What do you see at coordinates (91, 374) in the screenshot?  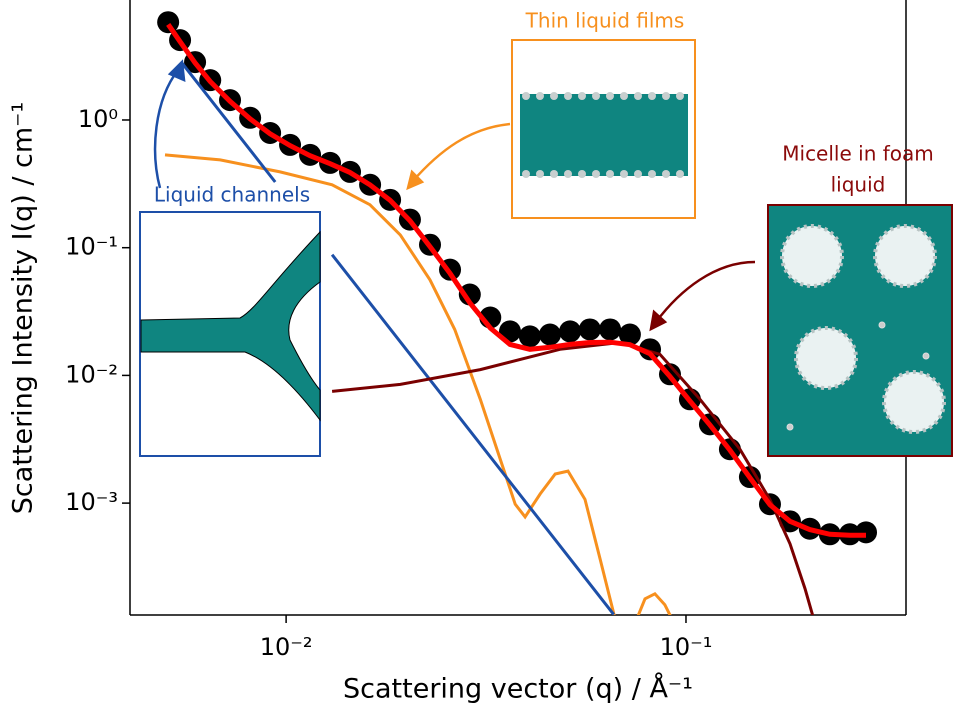 I see `y-tick-label: 10⁻²` at bounding box center [91, 374].